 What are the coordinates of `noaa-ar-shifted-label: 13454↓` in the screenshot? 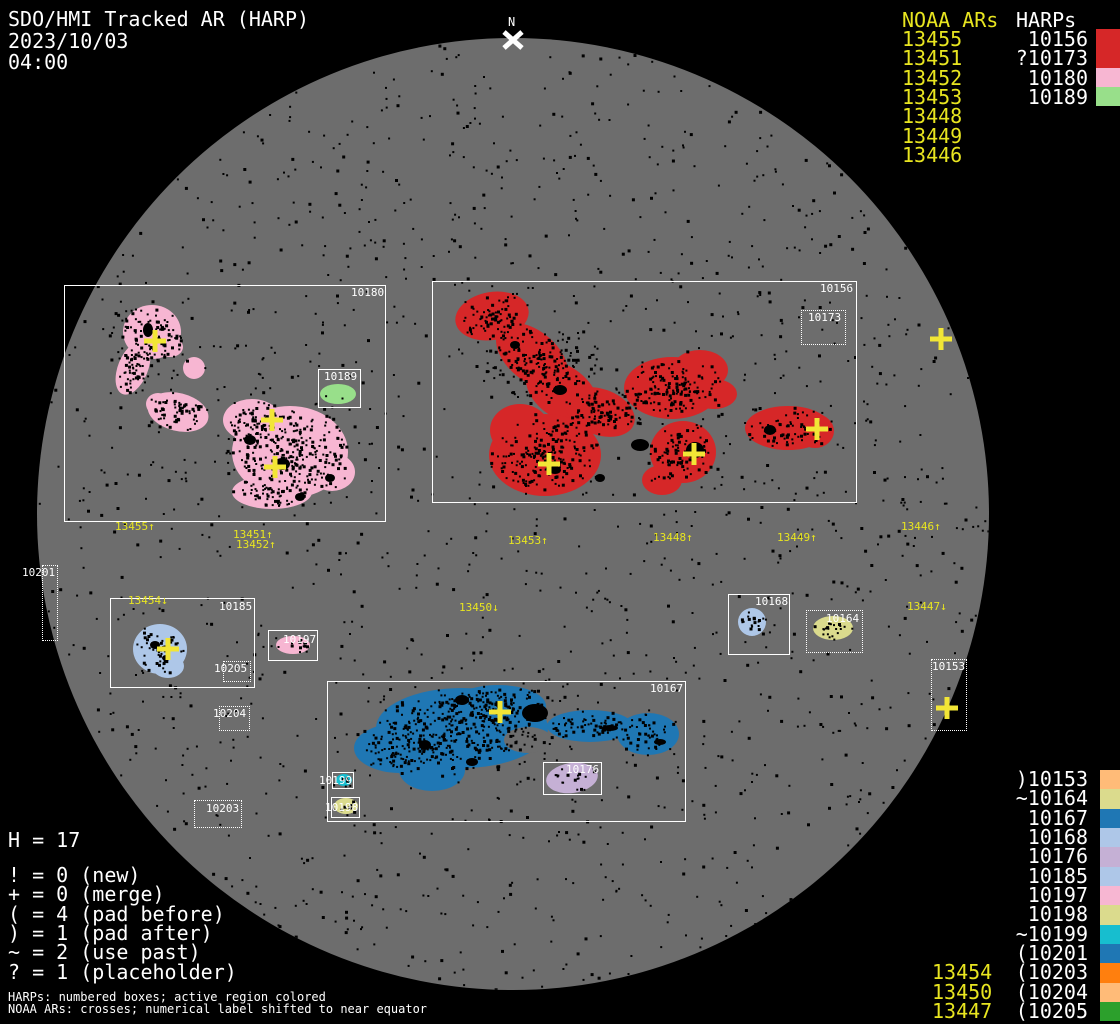 It's located at (148, 600).